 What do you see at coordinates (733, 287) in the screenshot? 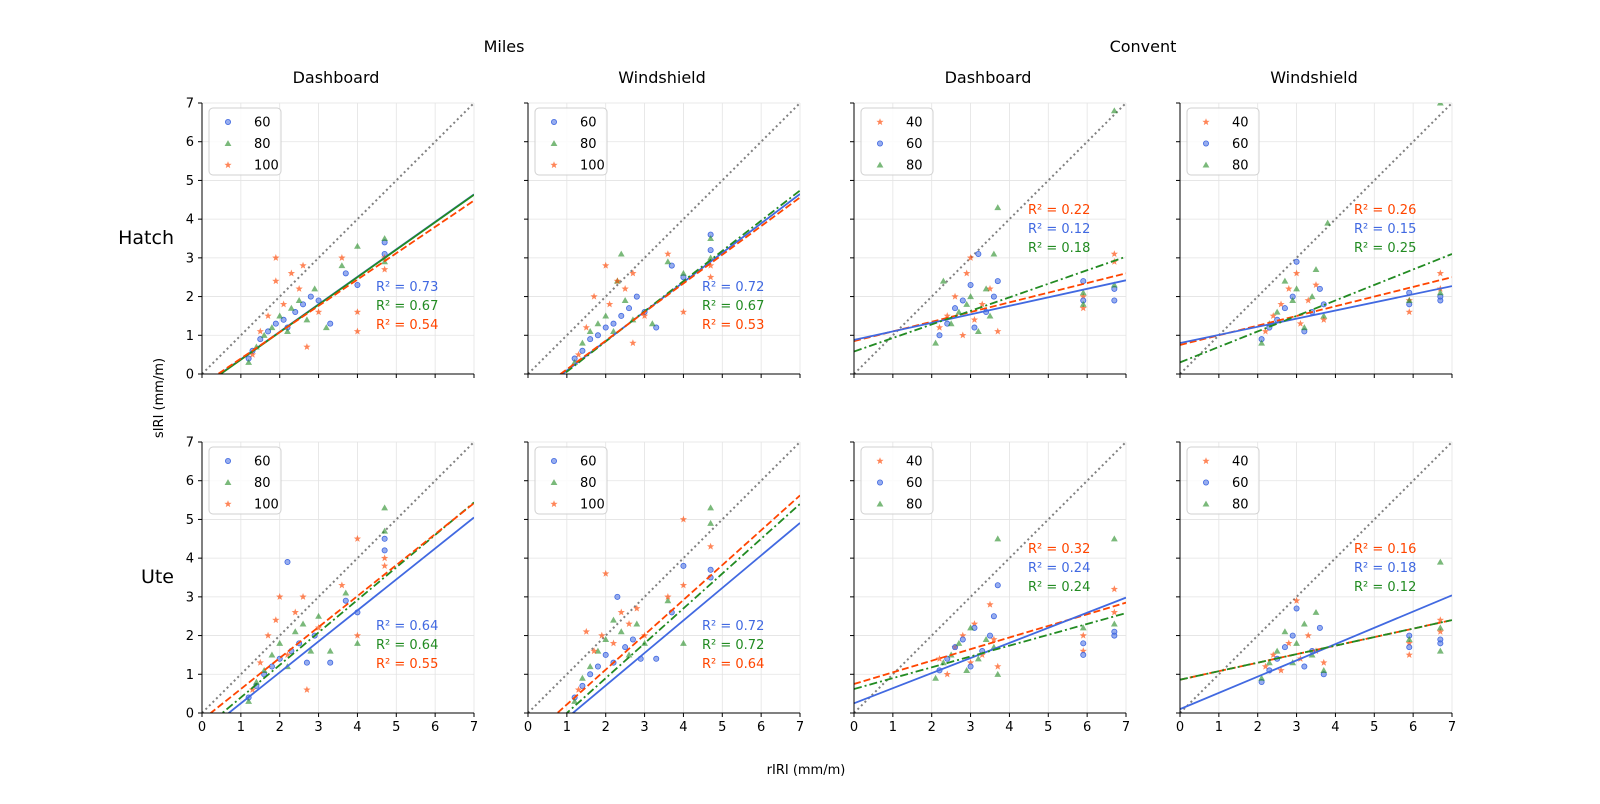
I see `r2-label-60: R² = 0.72` at bounding box center [733, 287].